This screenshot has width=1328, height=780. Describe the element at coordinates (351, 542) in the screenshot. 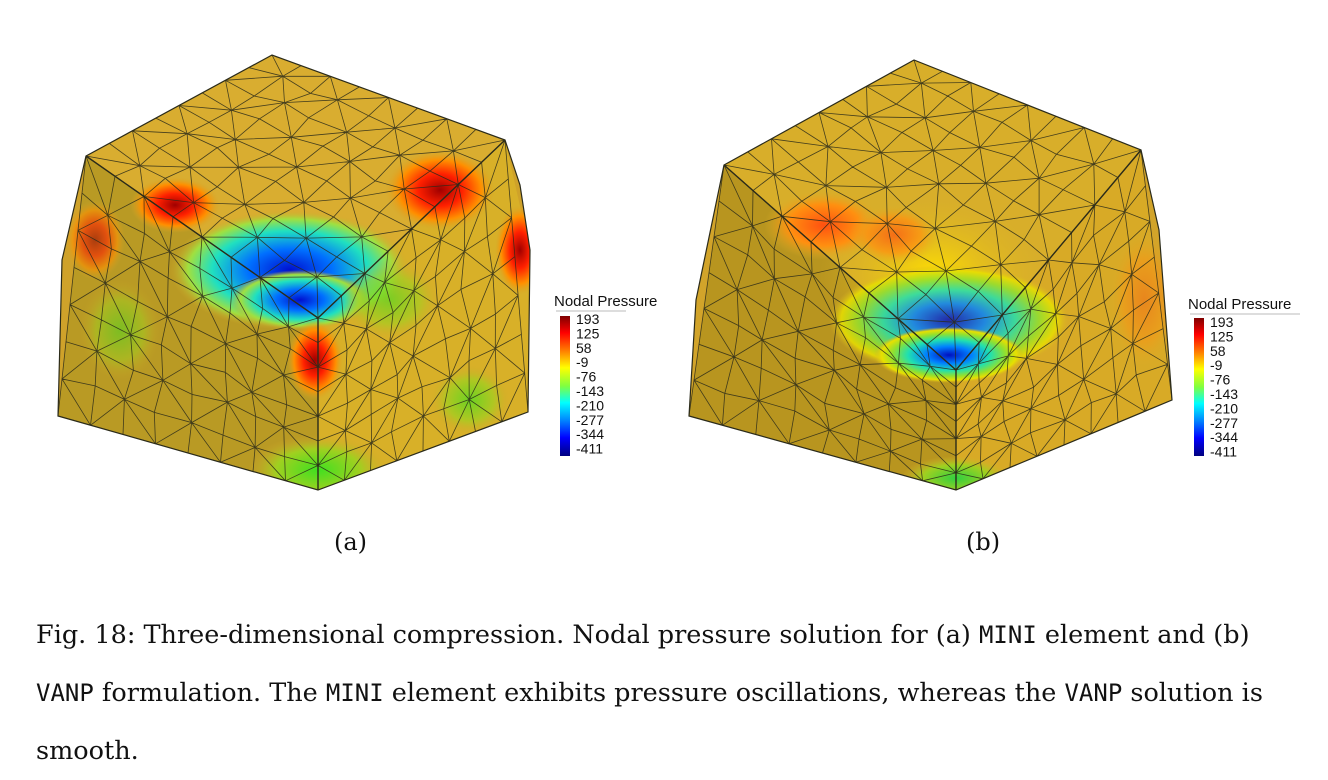

I see `subfigure-label: (a)` at that location.